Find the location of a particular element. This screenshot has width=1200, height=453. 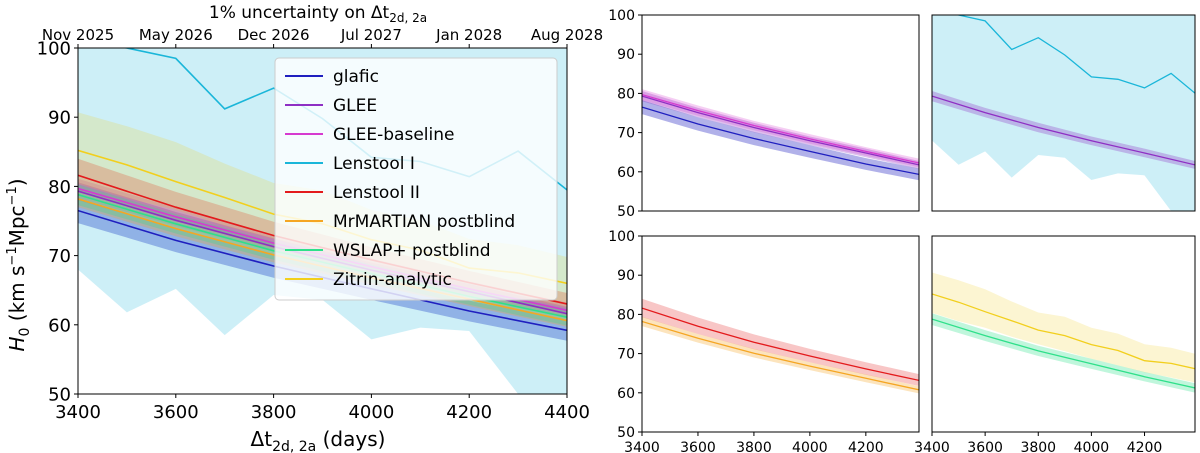

line-mrmartian-postblind is located at coordinates (780, 355).